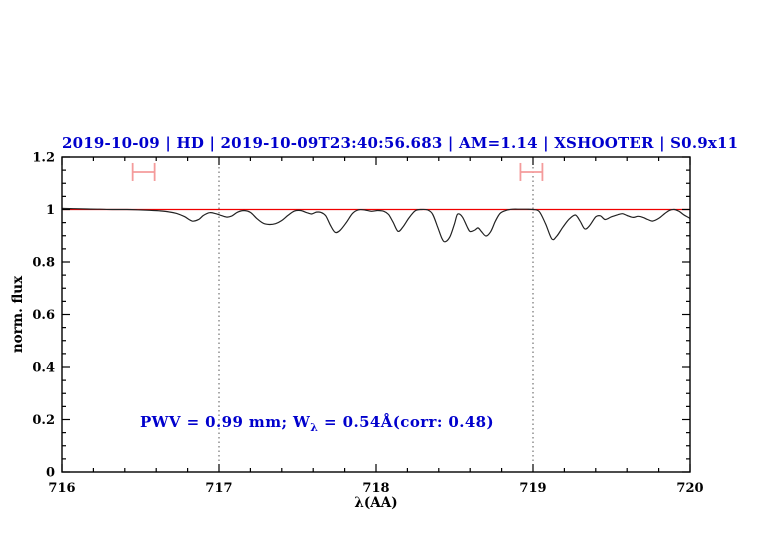 The width and height of the screenshot is (782, 542). Describe the element at coordinates (43, 158) in the screenshot. I see `svg-text: 1.2` at that location.